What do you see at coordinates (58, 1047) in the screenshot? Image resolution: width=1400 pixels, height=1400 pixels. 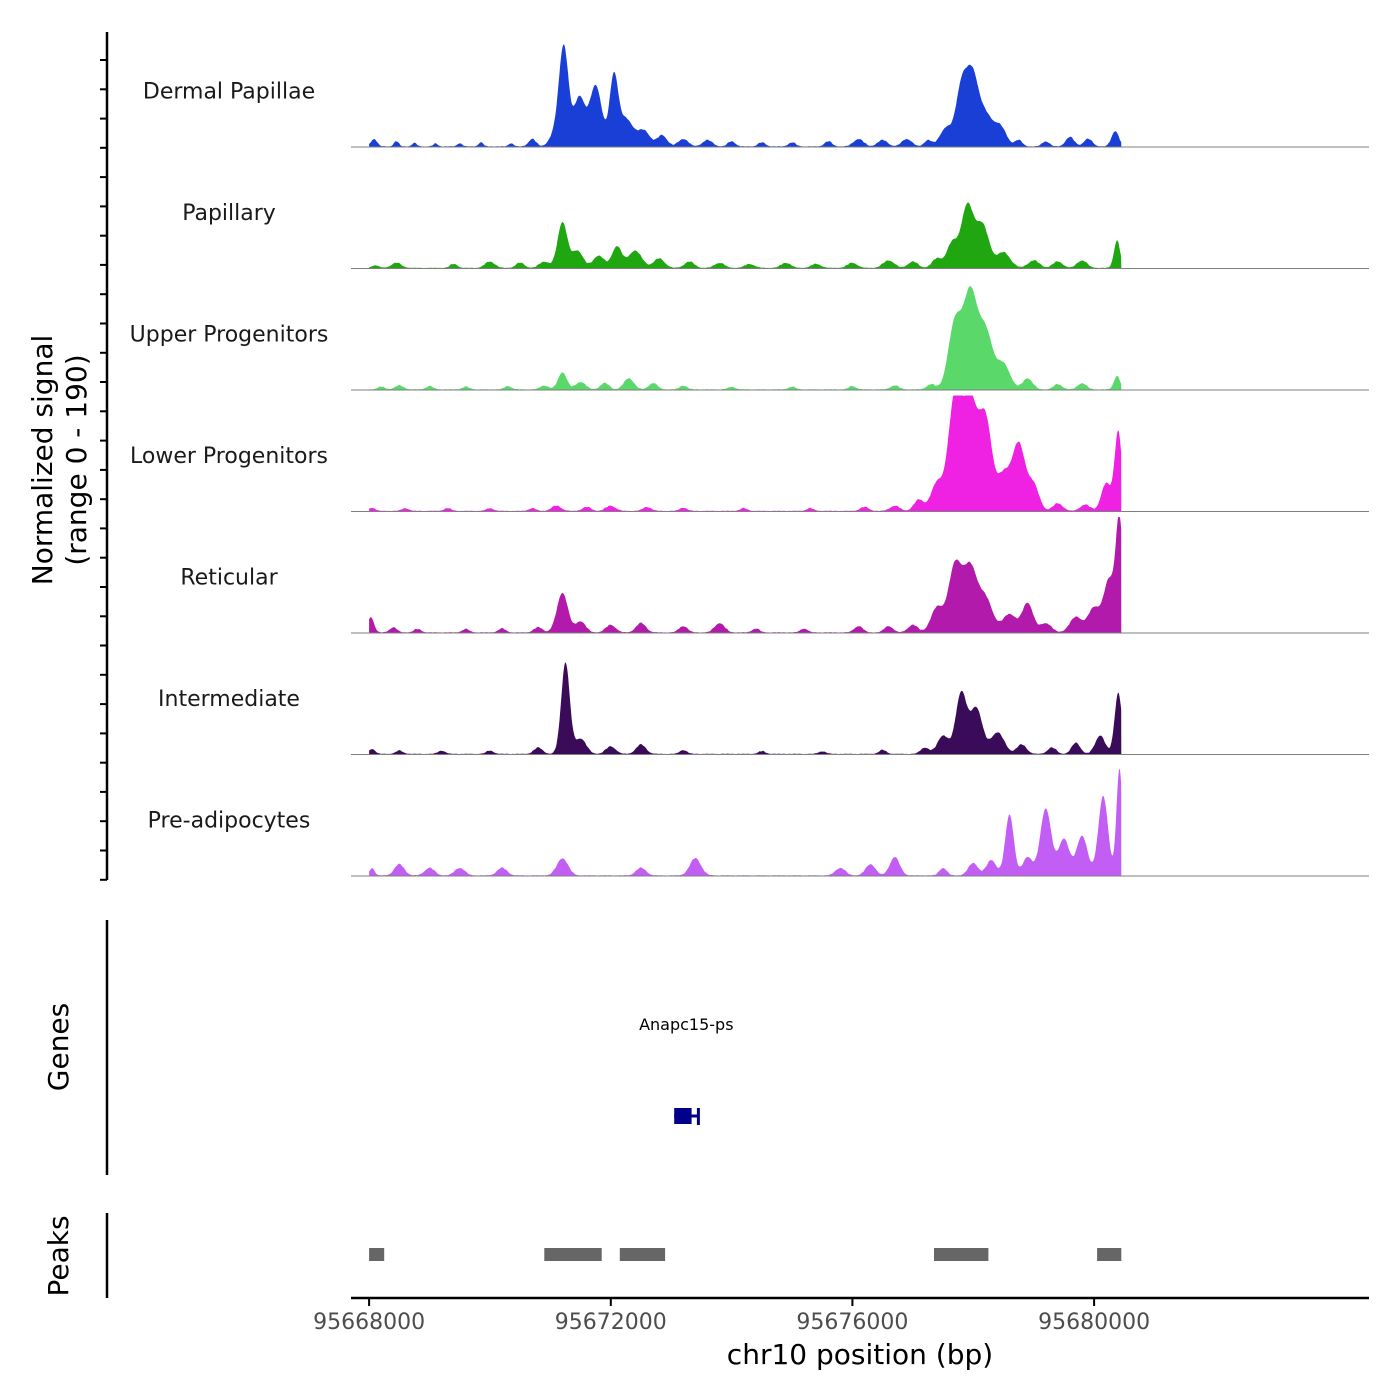 I see `genes-panel-title: Genes` at bounding box center [58, 1047].